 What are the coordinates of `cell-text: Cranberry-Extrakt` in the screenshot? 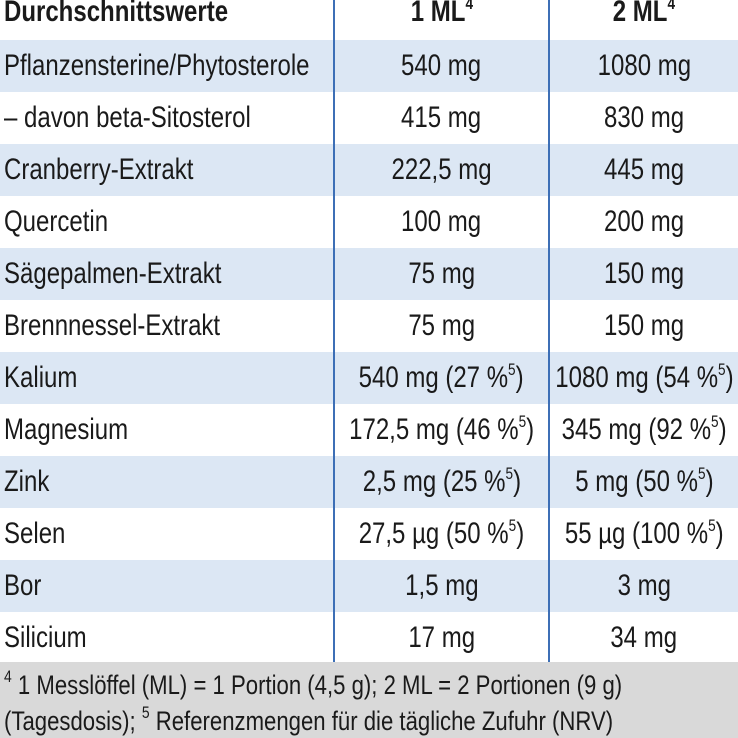 It's located at (98, 170).